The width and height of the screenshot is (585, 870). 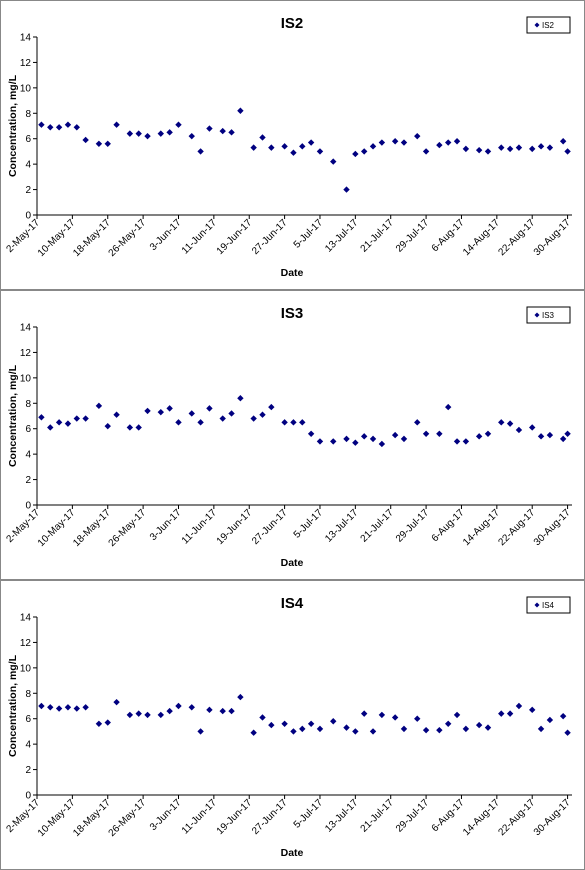 I want to click on legend-label: IS2, so click(x=548, y=25).